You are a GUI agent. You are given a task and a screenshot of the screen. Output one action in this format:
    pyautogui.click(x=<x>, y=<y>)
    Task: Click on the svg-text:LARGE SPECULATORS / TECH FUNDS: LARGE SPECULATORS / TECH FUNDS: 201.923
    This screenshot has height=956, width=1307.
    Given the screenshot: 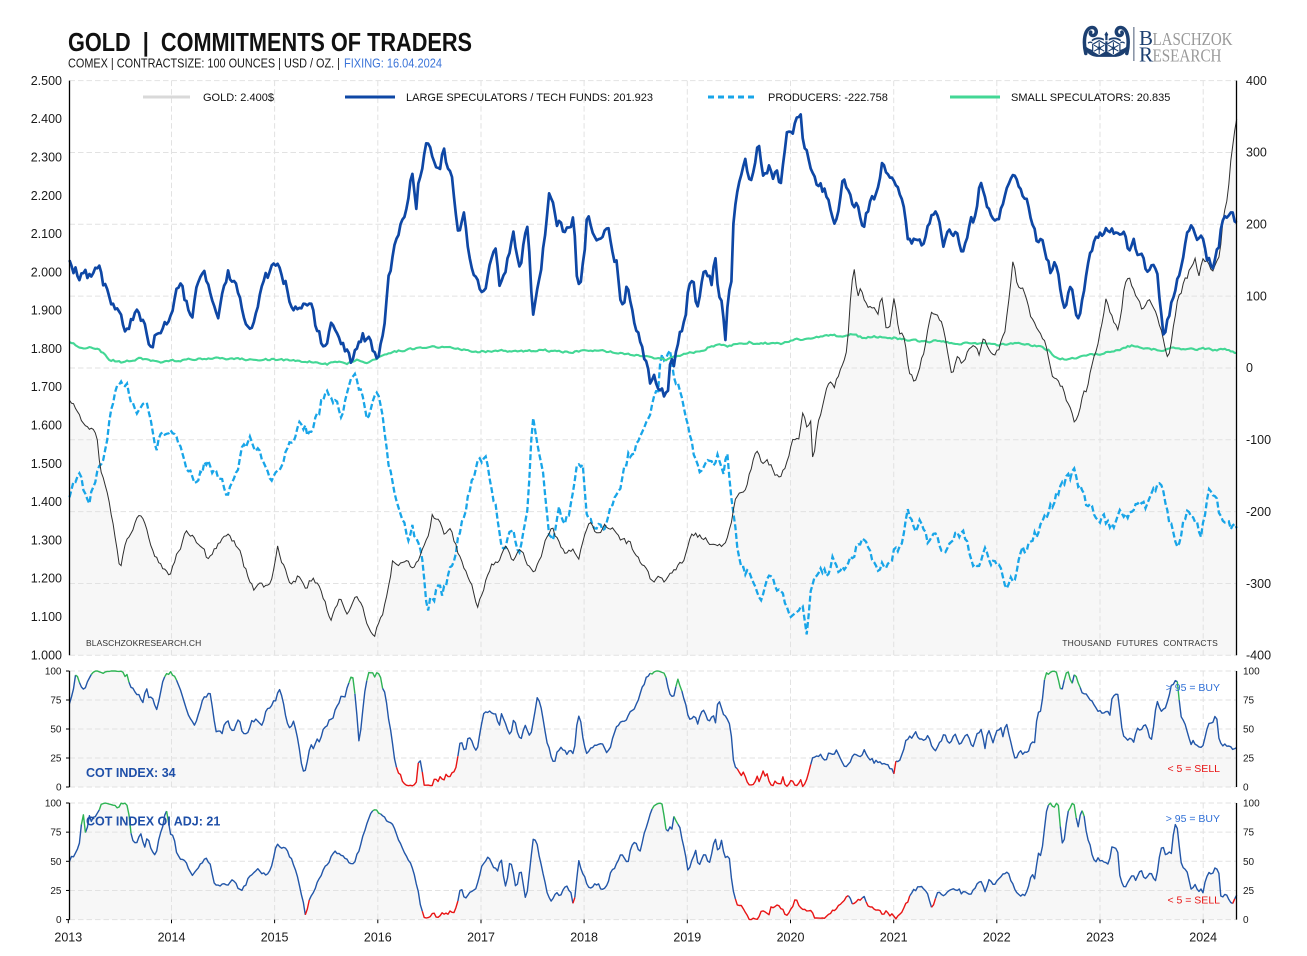 What is the action you would take?
    pyautogui.click(x=529, y=98)
    